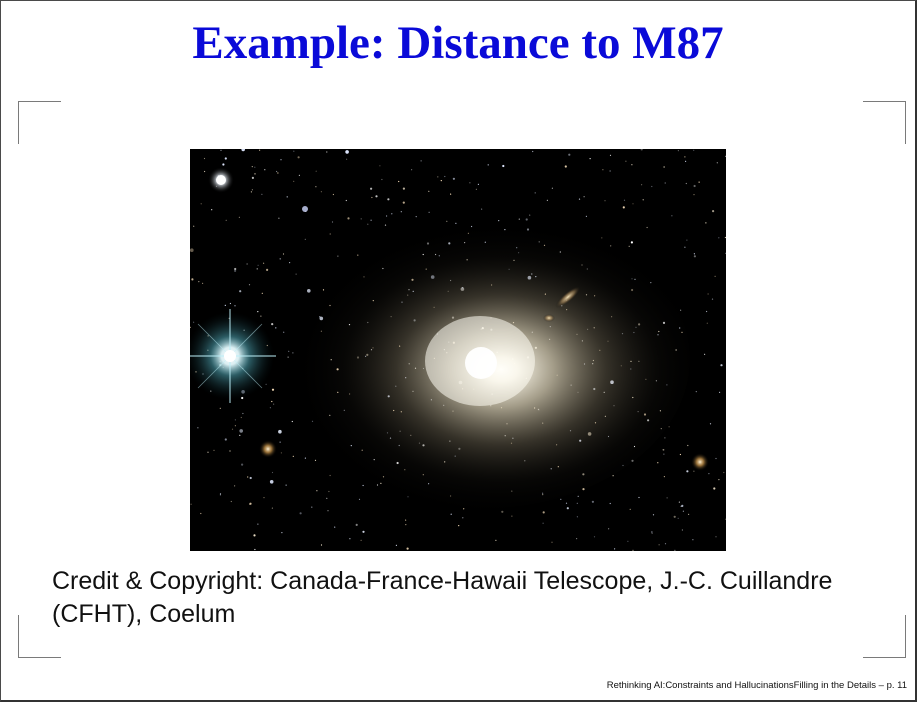 The width and height of the screenshot is (919, 704). I want to click on corner-mark-bottom-right, so click(884, 636).